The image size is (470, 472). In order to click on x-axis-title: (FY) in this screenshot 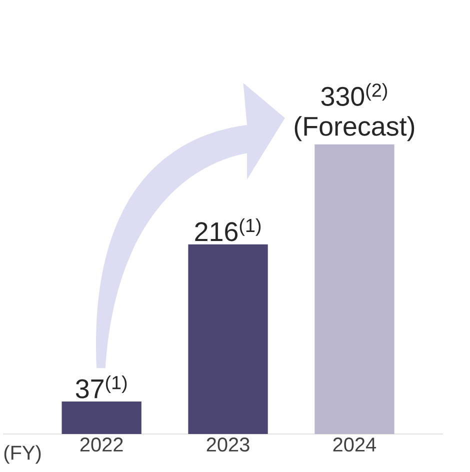, I will do `click(22, 454)`.